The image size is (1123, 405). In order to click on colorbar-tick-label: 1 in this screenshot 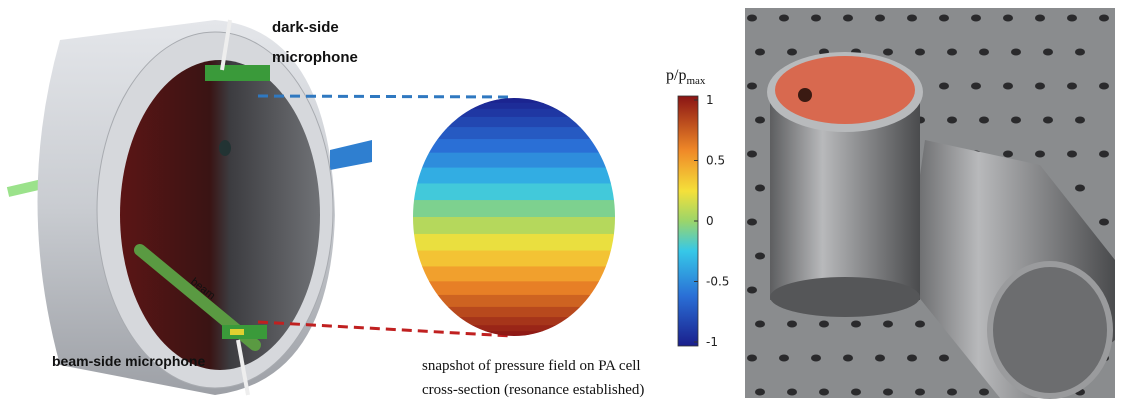, I will do `click(710, 100)`.